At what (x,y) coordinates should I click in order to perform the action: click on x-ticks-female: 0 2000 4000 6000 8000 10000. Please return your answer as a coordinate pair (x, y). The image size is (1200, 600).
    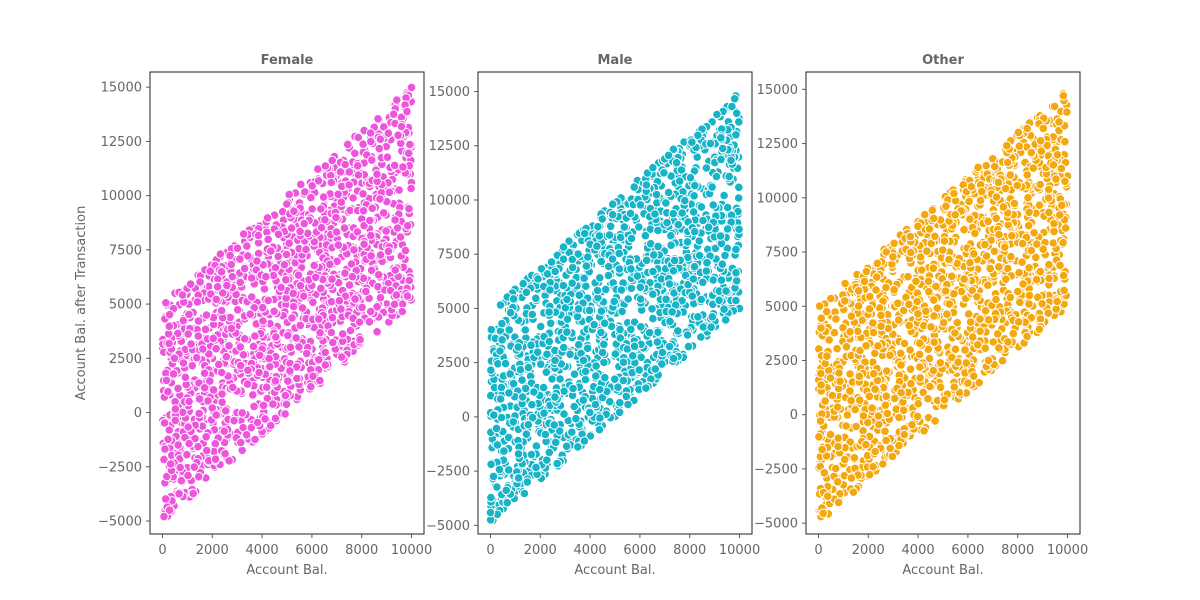
    Looking at the image, I should click on (295, 546).